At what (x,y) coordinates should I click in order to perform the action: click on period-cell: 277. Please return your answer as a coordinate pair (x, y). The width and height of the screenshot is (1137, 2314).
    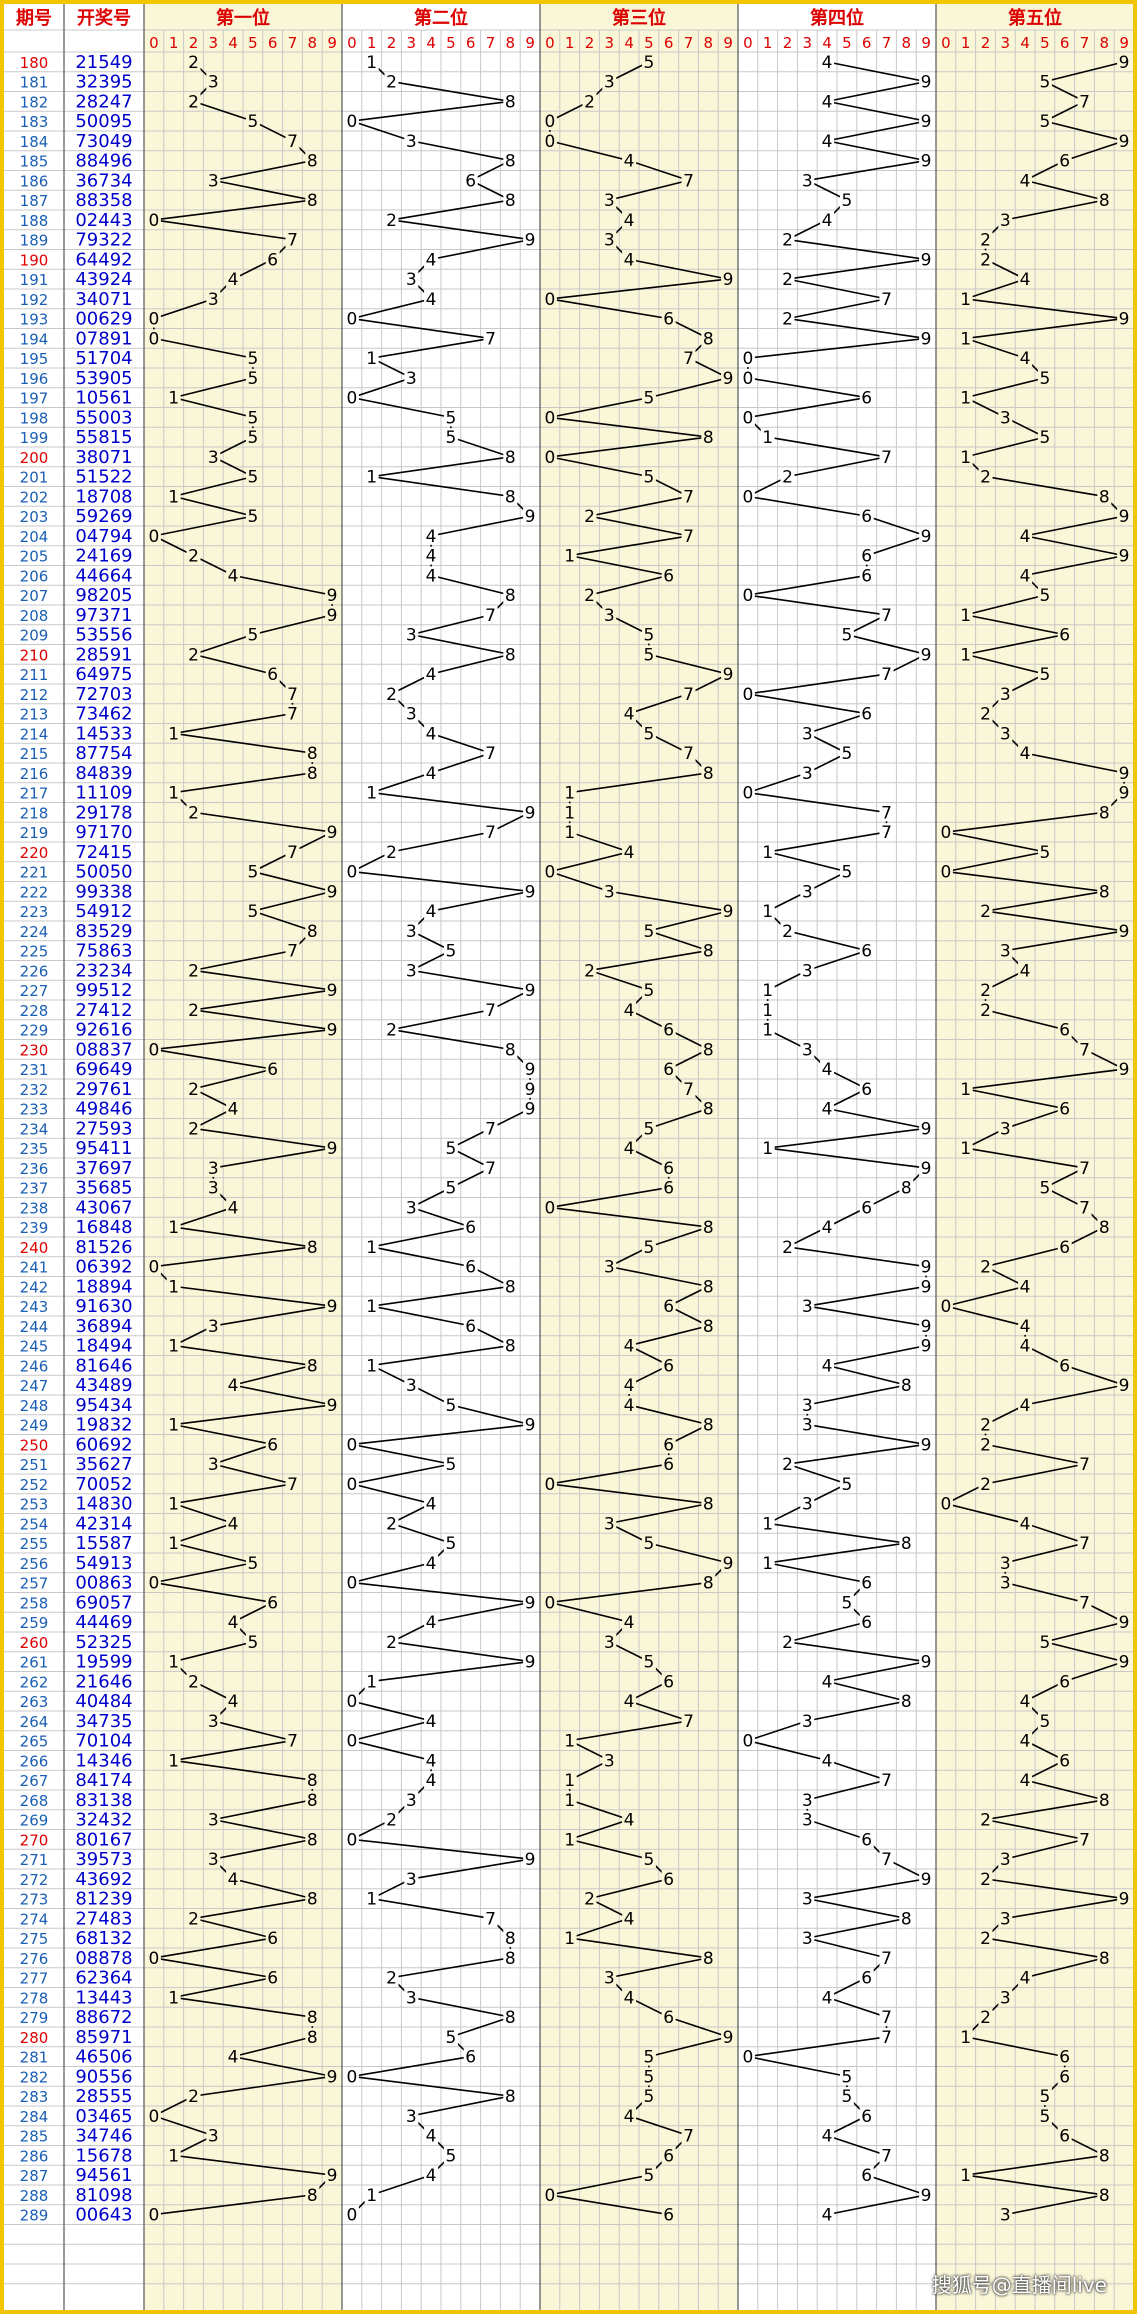
    Looking at the image, I should click on (34, 1979).